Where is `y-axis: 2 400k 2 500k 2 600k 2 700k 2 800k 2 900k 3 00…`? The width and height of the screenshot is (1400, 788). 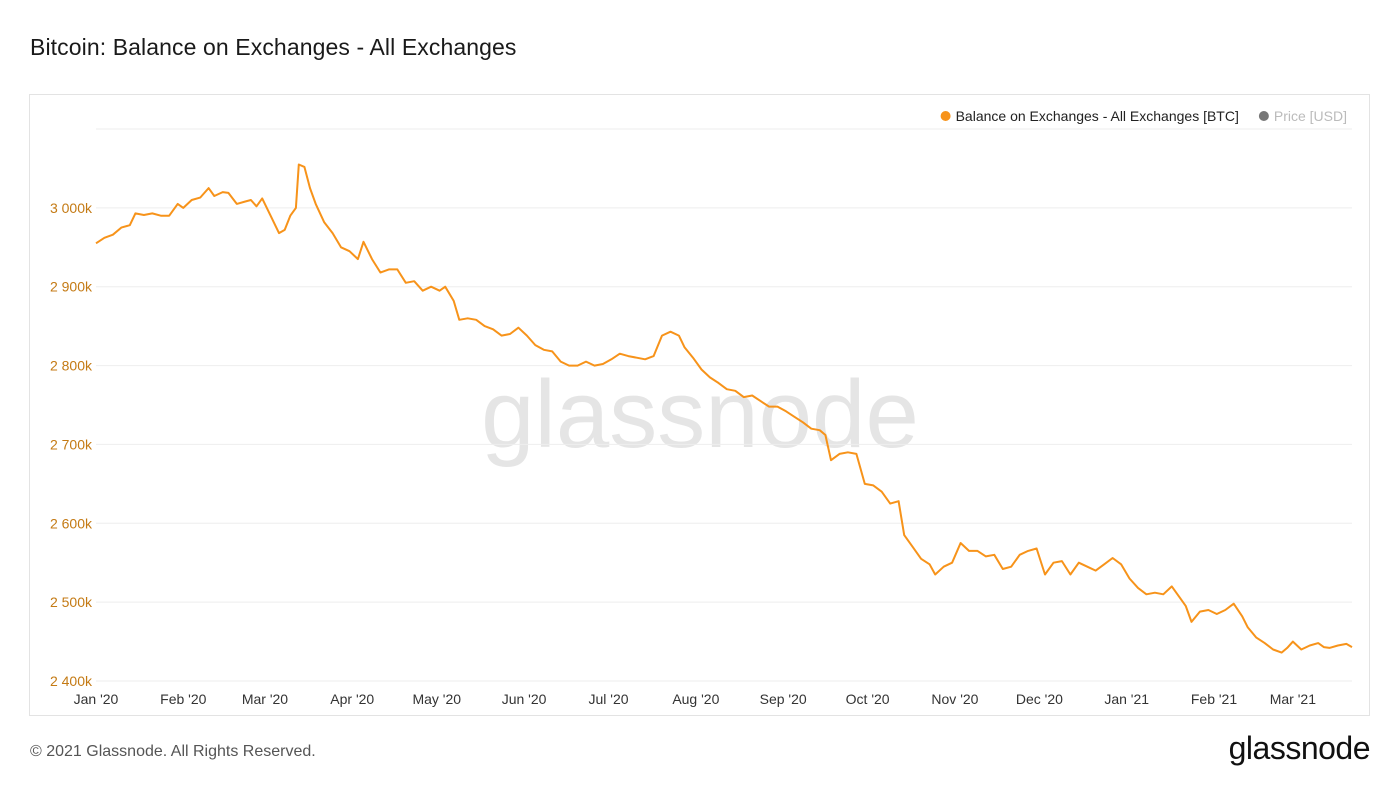 y-axis: 2 400k 2 500k 2 600k 2 700k 2 800k 2 900k 3 00… is located at coordinates (71, 444).